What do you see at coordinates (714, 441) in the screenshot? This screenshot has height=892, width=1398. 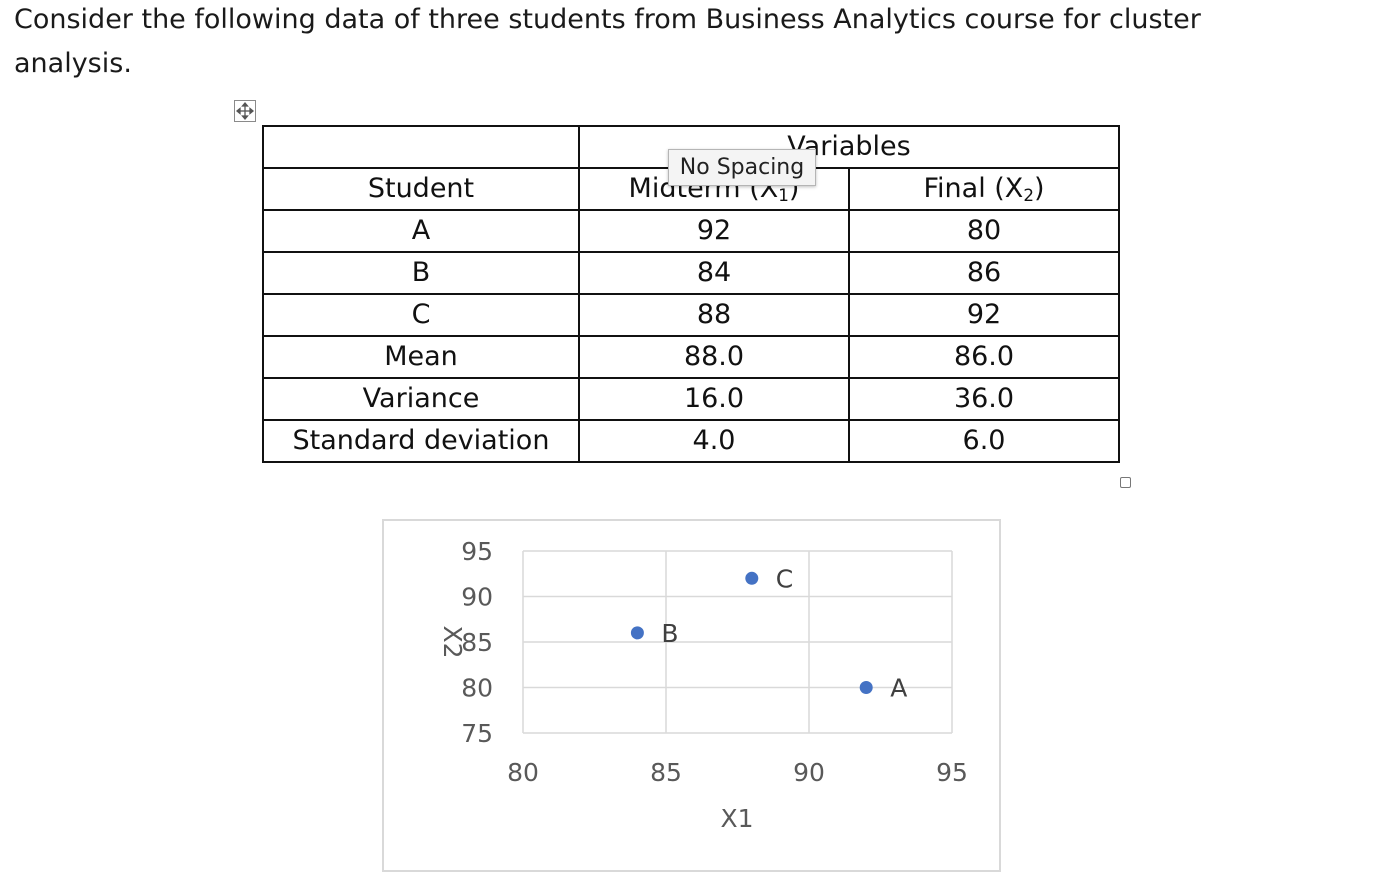 I see `midterm-cell: 4.0` at bounding box center [714, 441].